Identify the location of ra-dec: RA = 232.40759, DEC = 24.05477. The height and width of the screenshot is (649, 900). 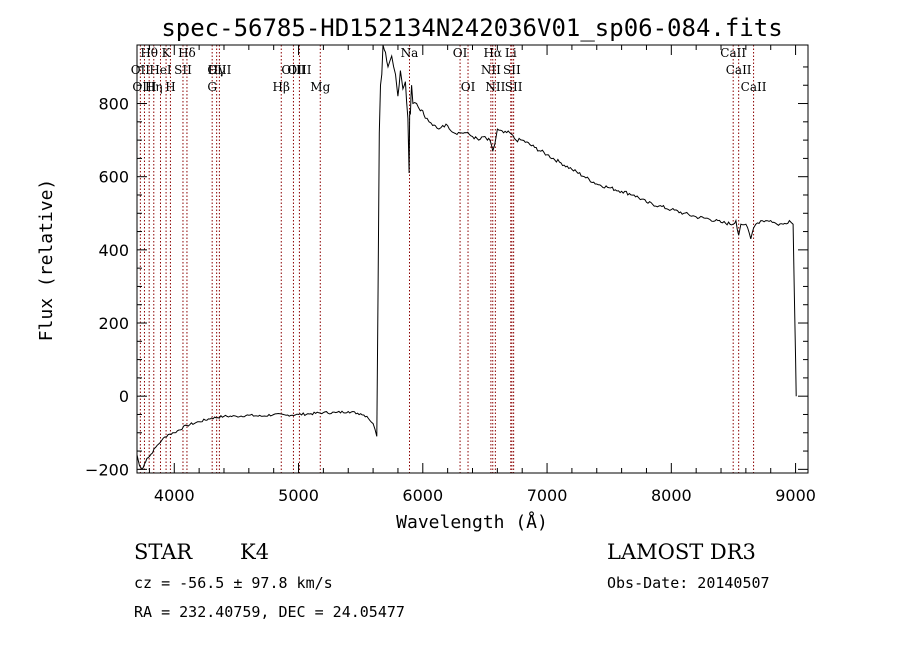
(269, 612).